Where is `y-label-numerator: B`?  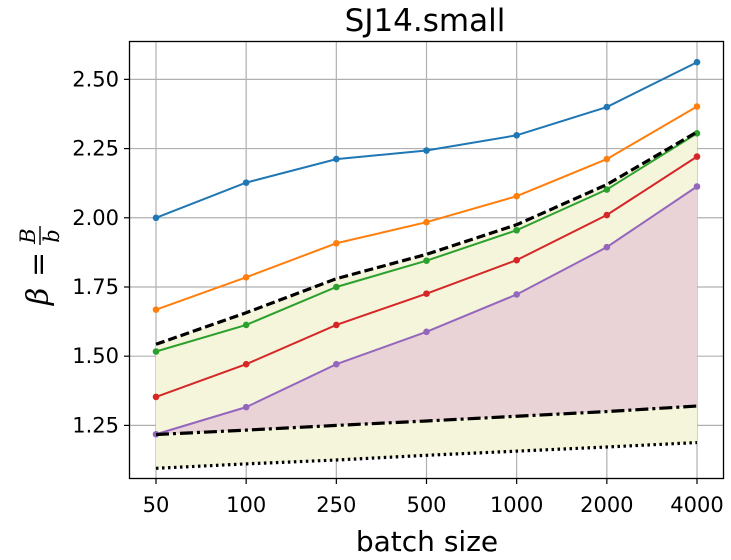 y-label-numerator: B is located at coordinates (28, 236).